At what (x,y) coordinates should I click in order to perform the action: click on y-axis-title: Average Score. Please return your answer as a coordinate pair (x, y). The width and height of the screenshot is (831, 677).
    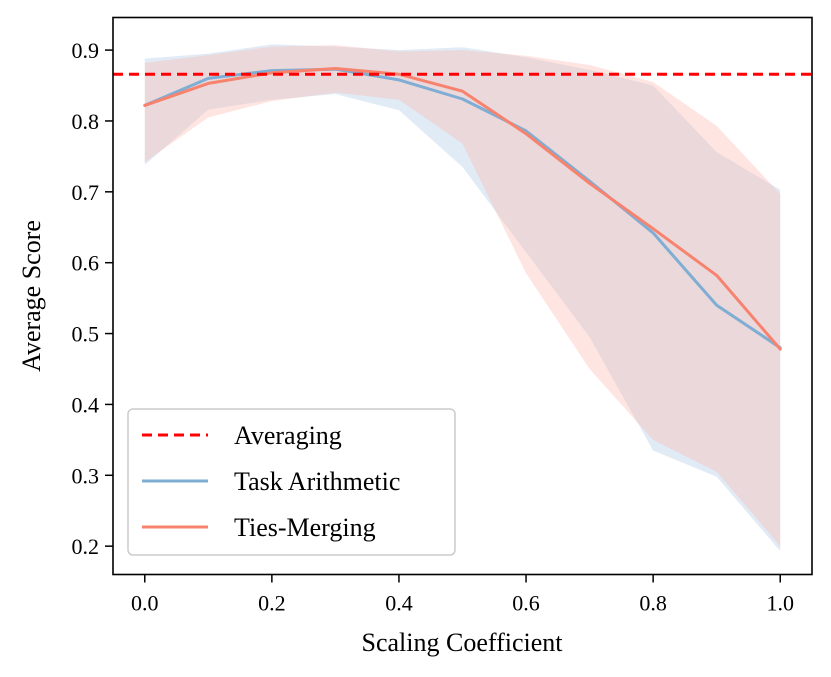
    Looking at the image, I should click on (31, 296).